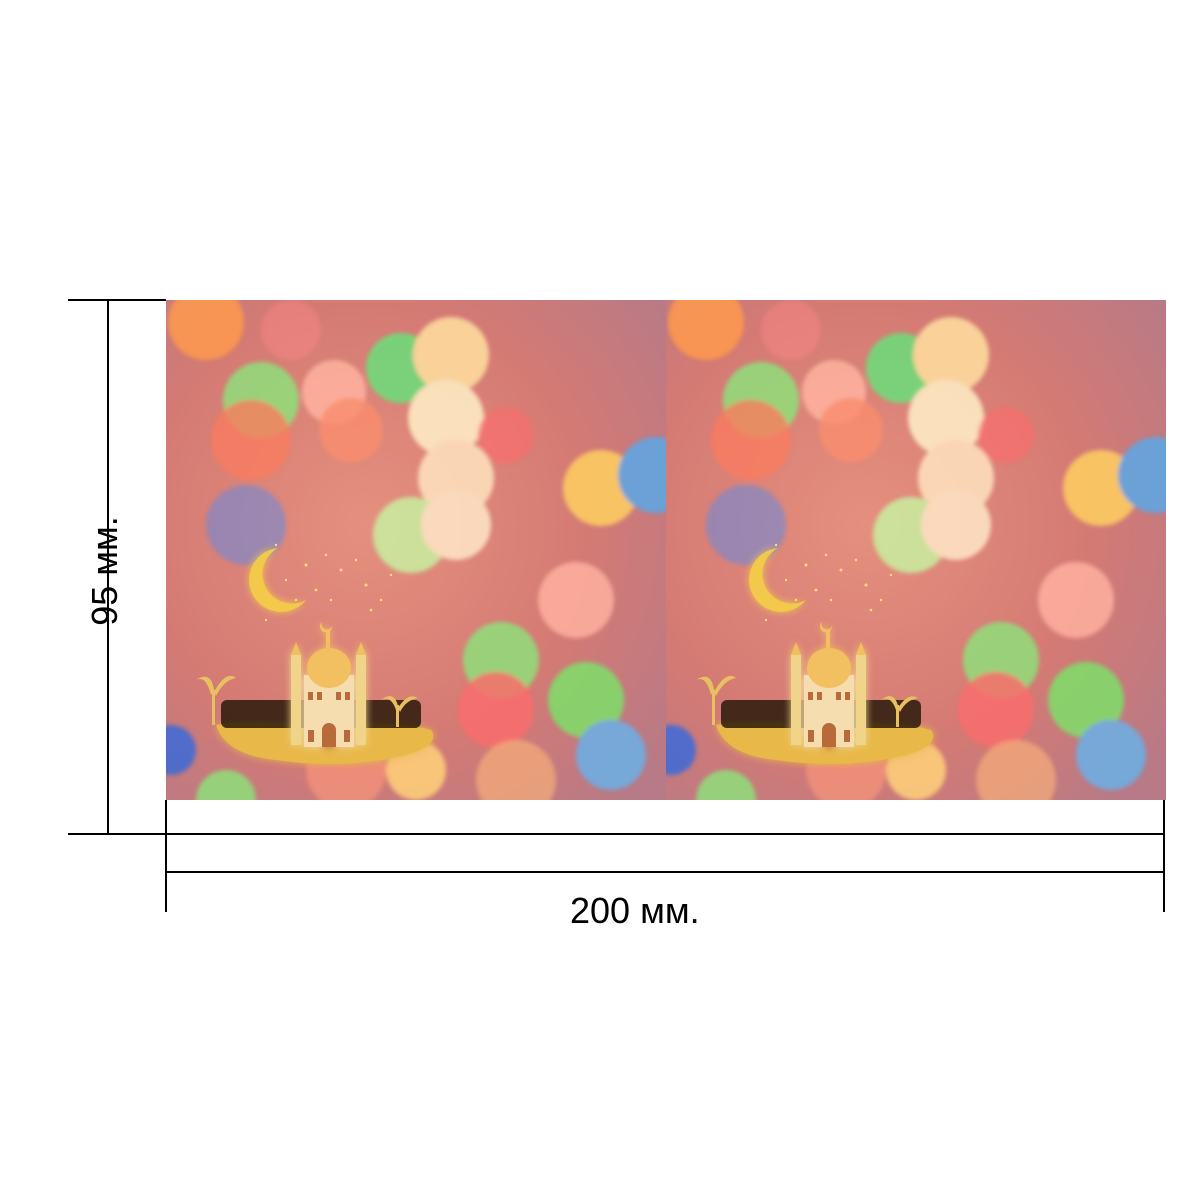  Describe the element at coordinates (104, 571) in the screenshot. I see `height-label: 95 мм.` at that location.